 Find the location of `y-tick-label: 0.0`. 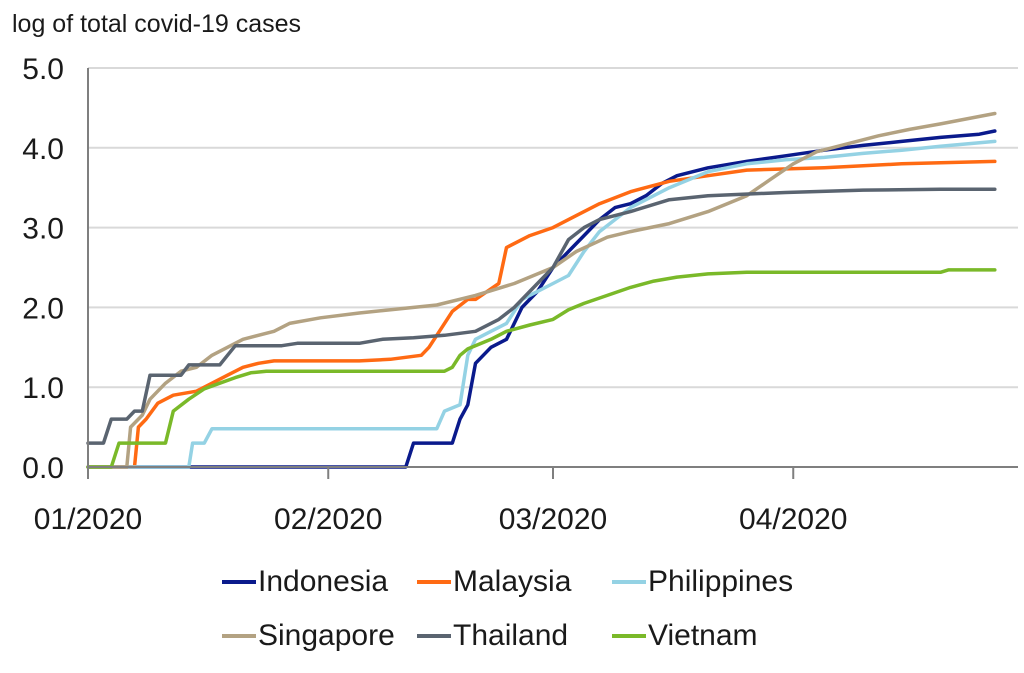

y-tick-label: 0.0 is located at coordinates (43, 468).